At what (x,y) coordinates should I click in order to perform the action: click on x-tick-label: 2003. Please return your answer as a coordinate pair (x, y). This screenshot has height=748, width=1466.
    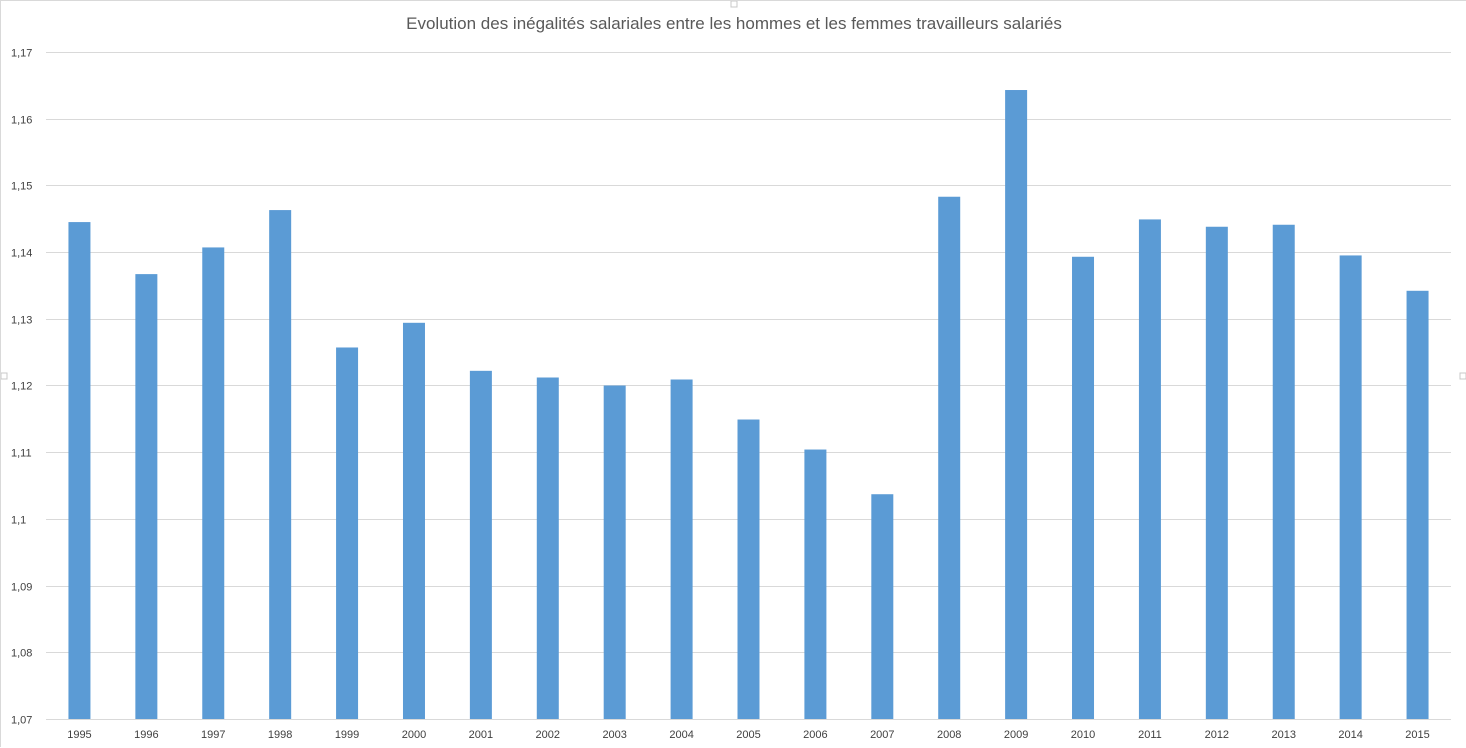
    Looking at the image, I should click on (614, 735).